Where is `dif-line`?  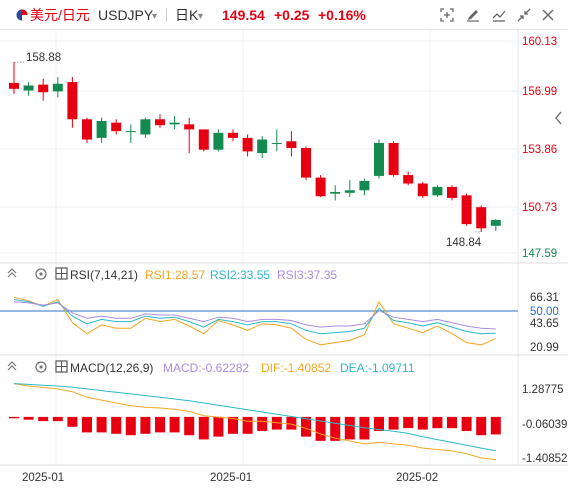
dif-line is located at coordinates (254, 422).